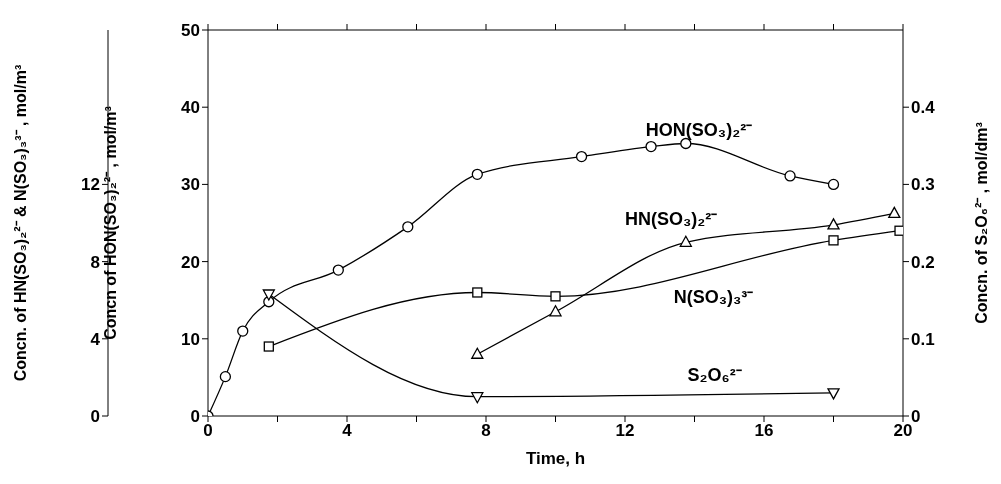 Image resolution: width=1001 pixels, height=484 pixels. What do you see at coordinates (190, 108) in the screenshot?
I see `y-tick-label: 40` at bounding box center [190, 108].